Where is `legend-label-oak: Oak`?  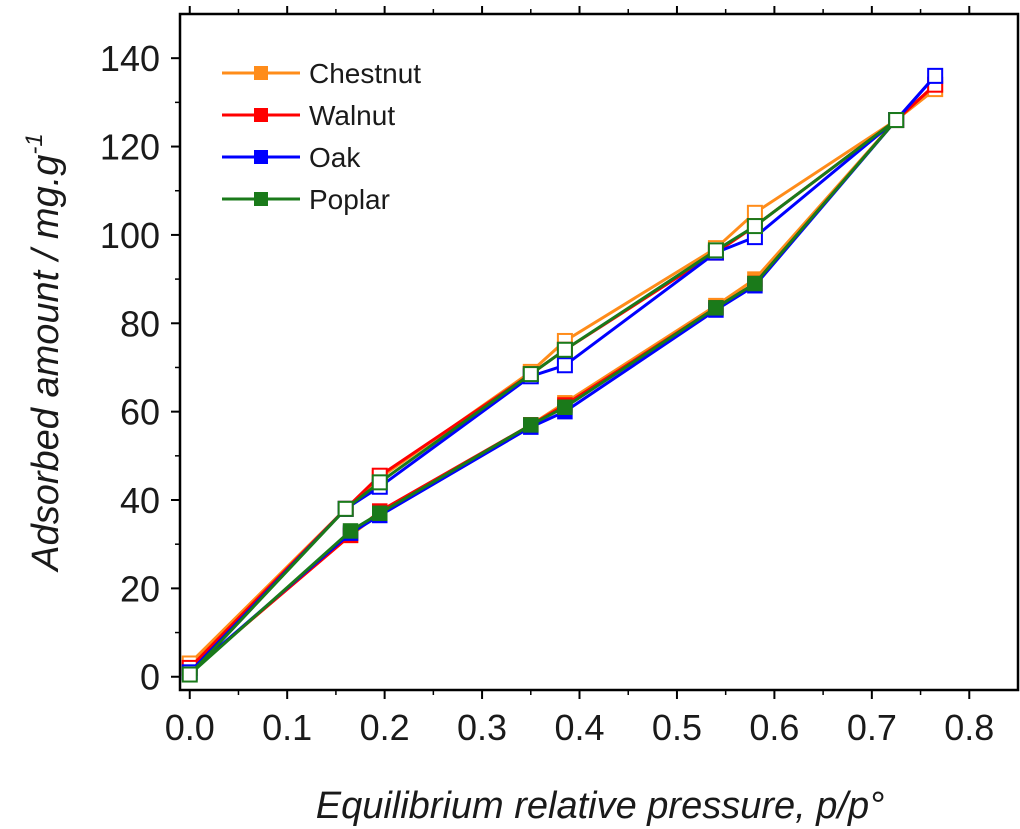 legend-label-oak: Oak is located at coordinates (335, 157).